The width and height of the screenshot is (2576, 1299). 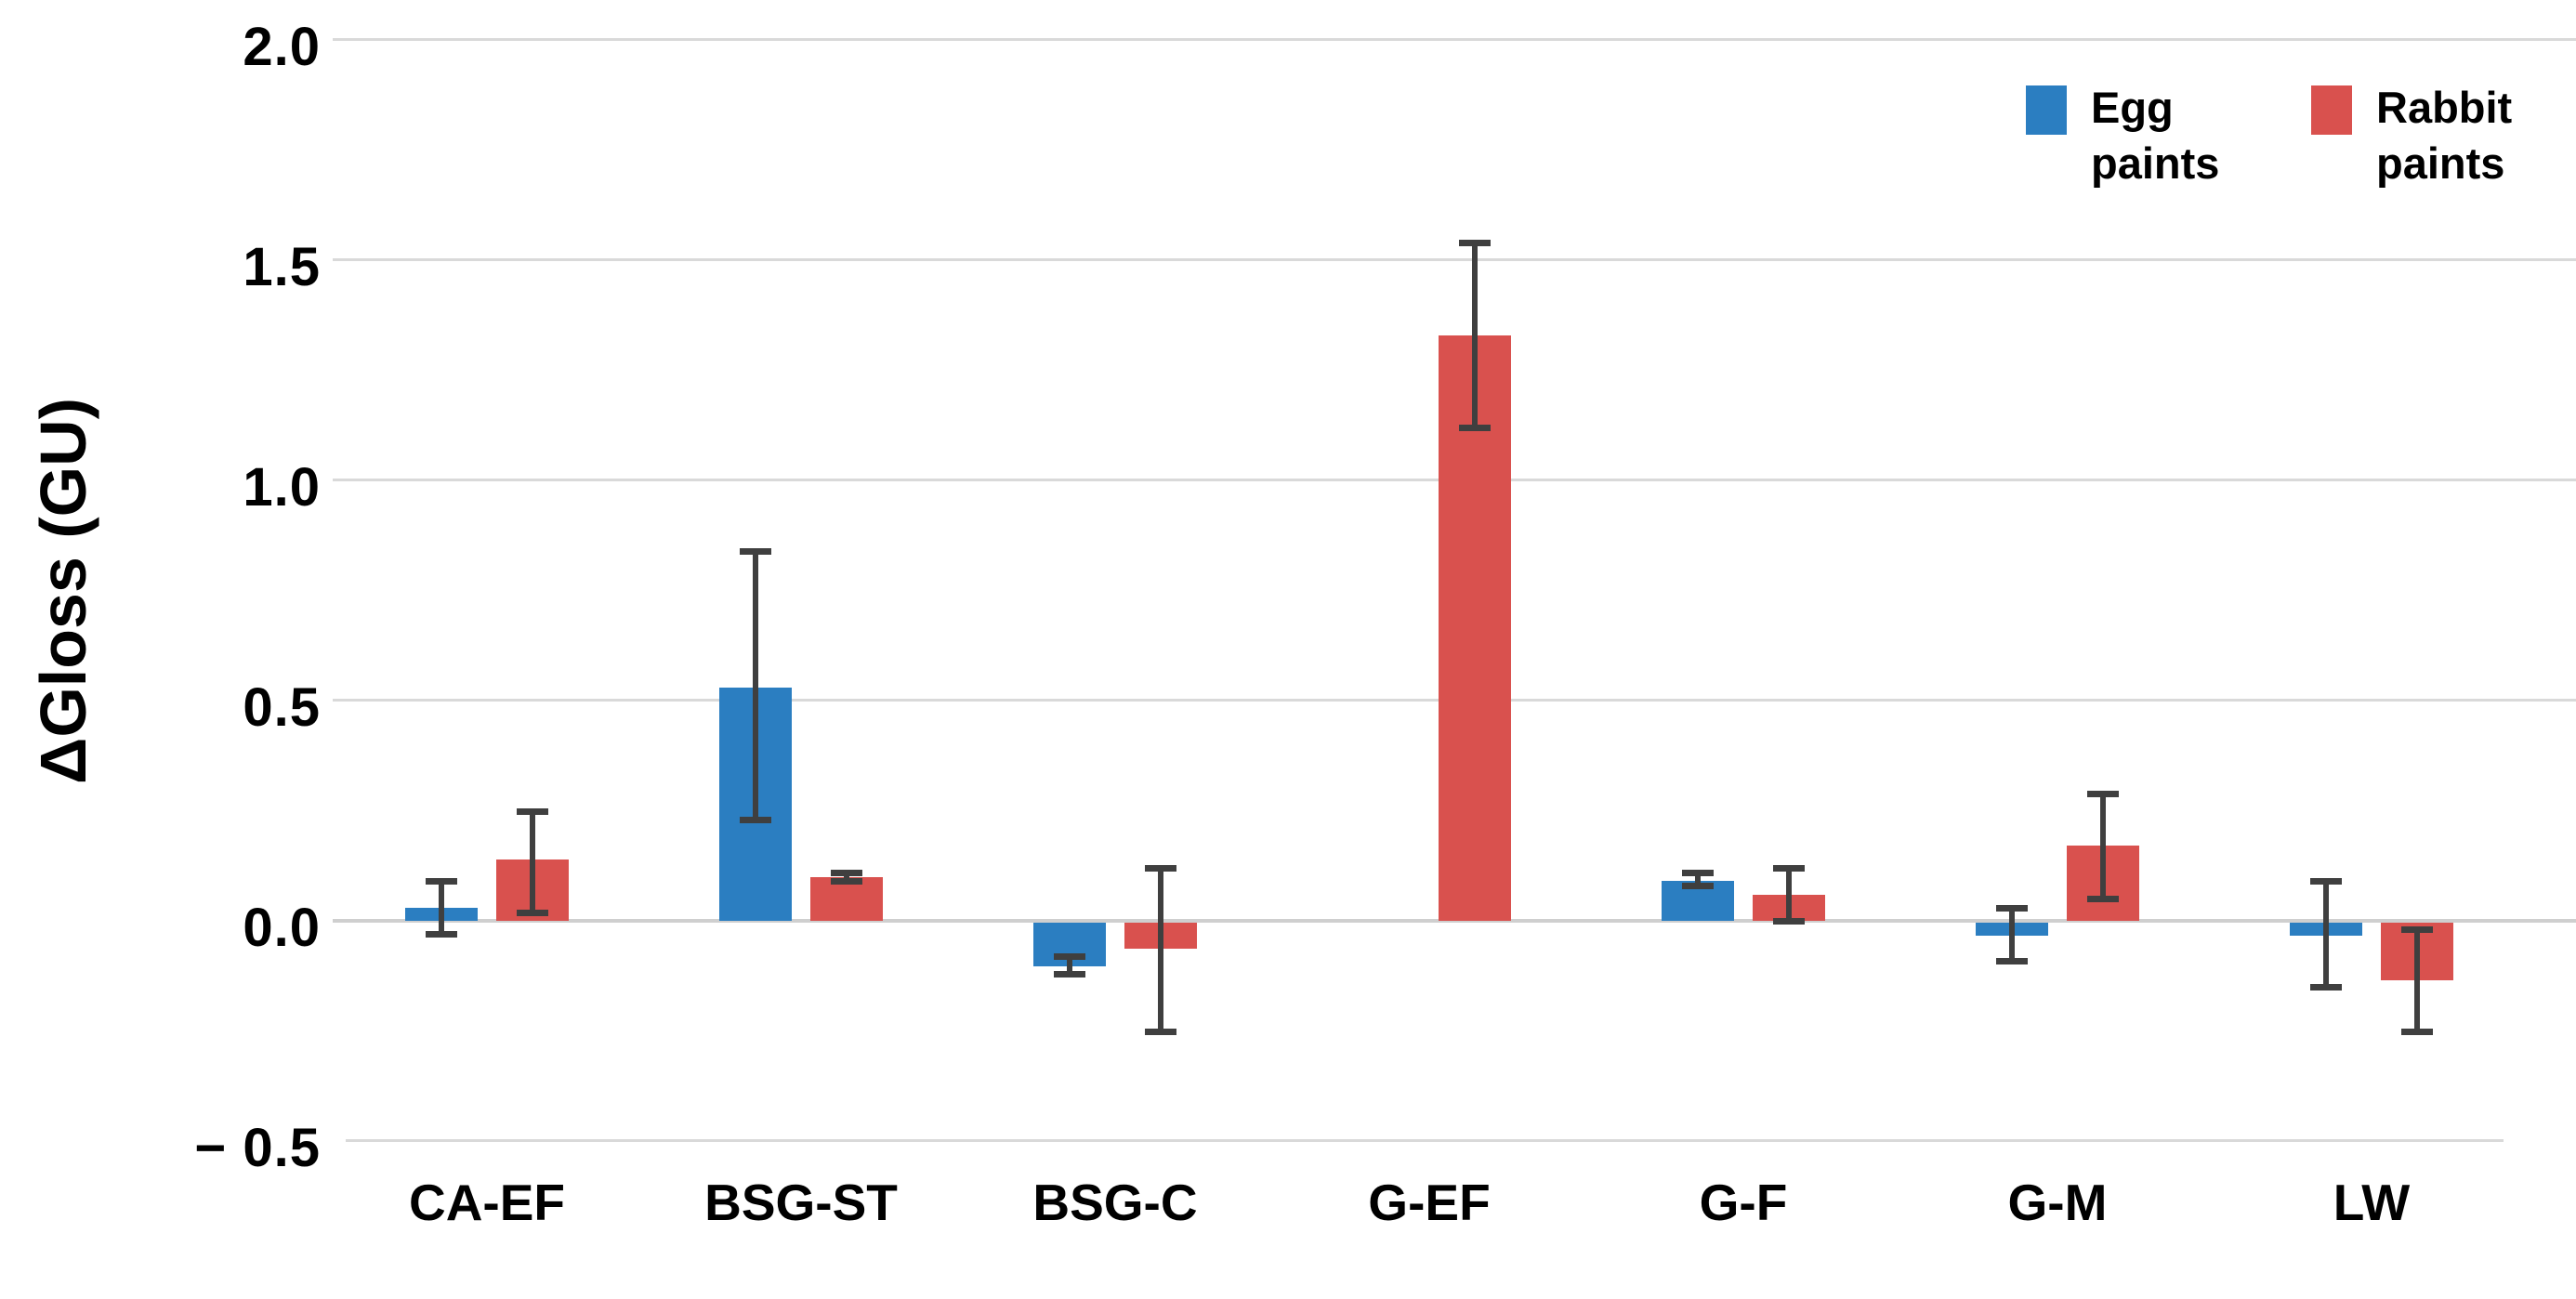 What do you see at coordinates (1743, 1202) in the screenshot?
I see `x-axis-label-G-F: G-F` at bounding box center [1743, 1202].